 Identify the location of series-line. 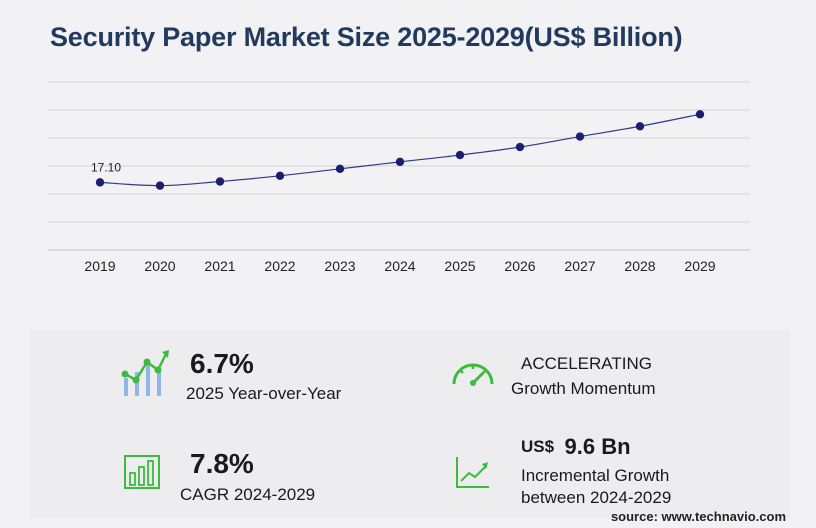
(400, 150).